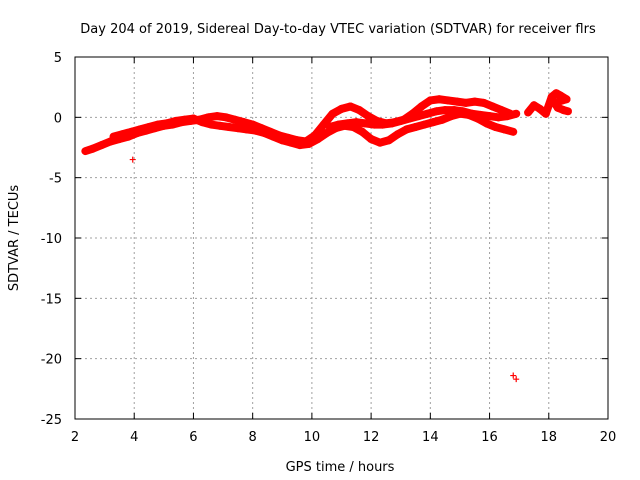 The height and width of the screenshot is (480, 640). What do you see at coordinates (193, 437) in the screenshot?
I see `x-tick-label: 6` at bounding box center [193, 437].